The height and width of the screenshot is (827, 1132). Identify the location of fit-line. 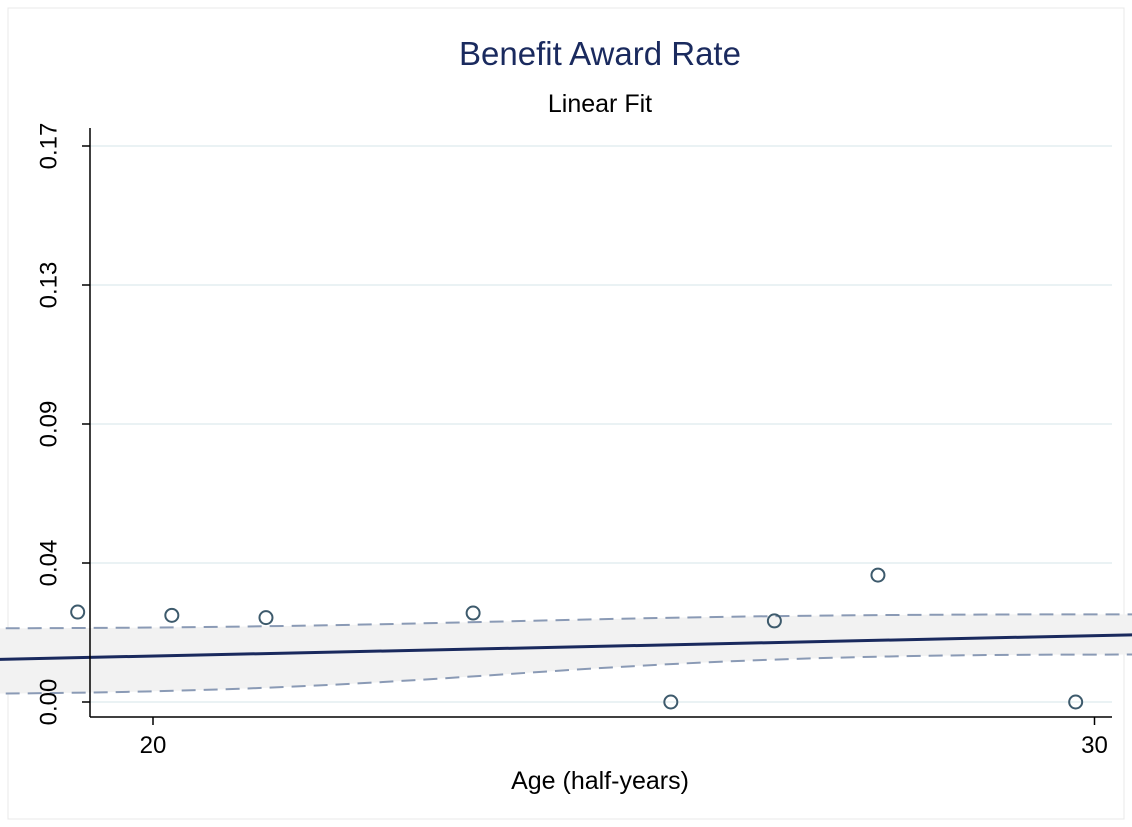
(566, 647).